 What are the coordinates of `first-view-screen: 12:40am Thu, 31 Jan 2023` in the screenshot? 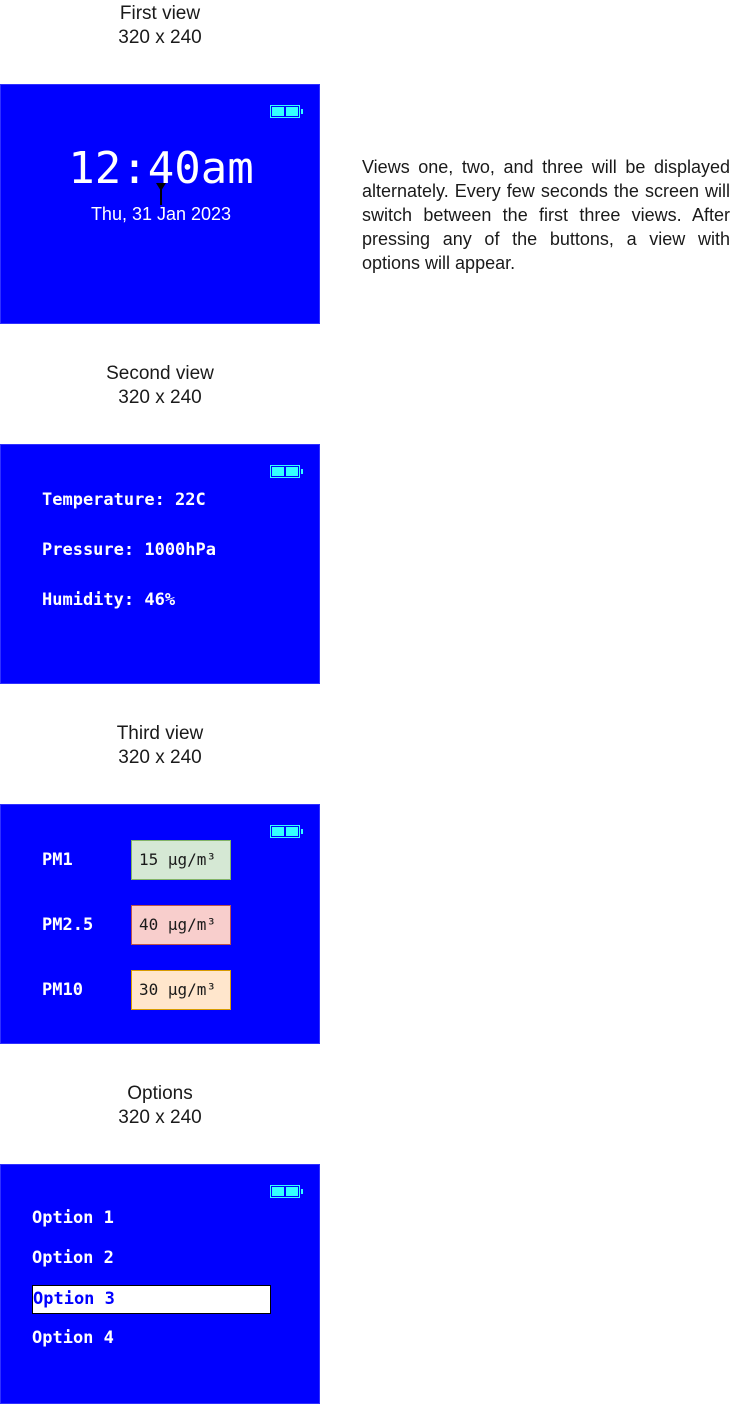 It's located at (160, 204).